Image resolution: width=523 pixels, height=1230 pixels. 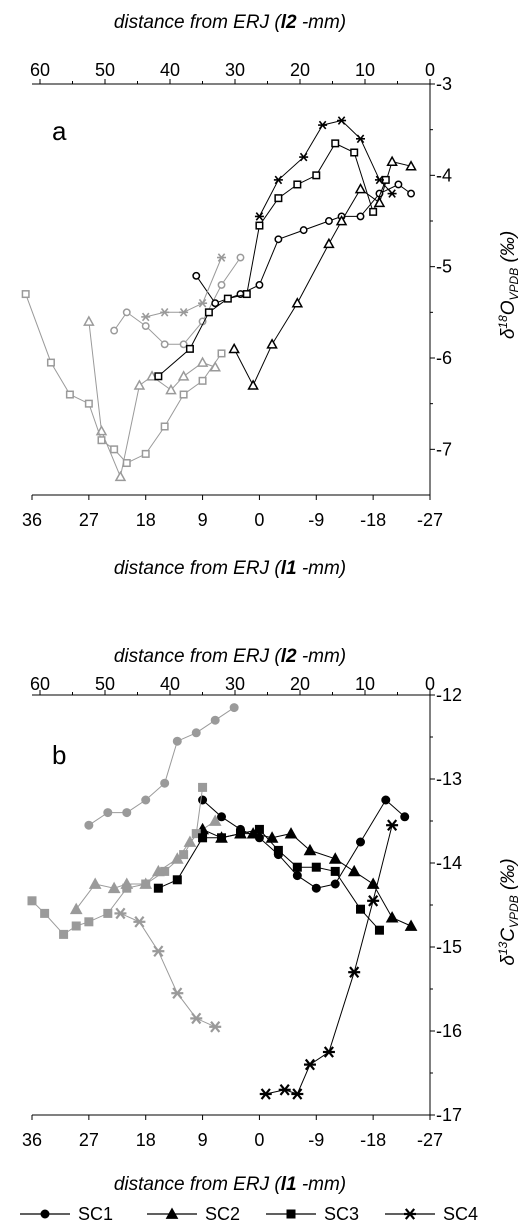 I want to click on legend-item-sc3: SC3, so click(x=312, y=1214).